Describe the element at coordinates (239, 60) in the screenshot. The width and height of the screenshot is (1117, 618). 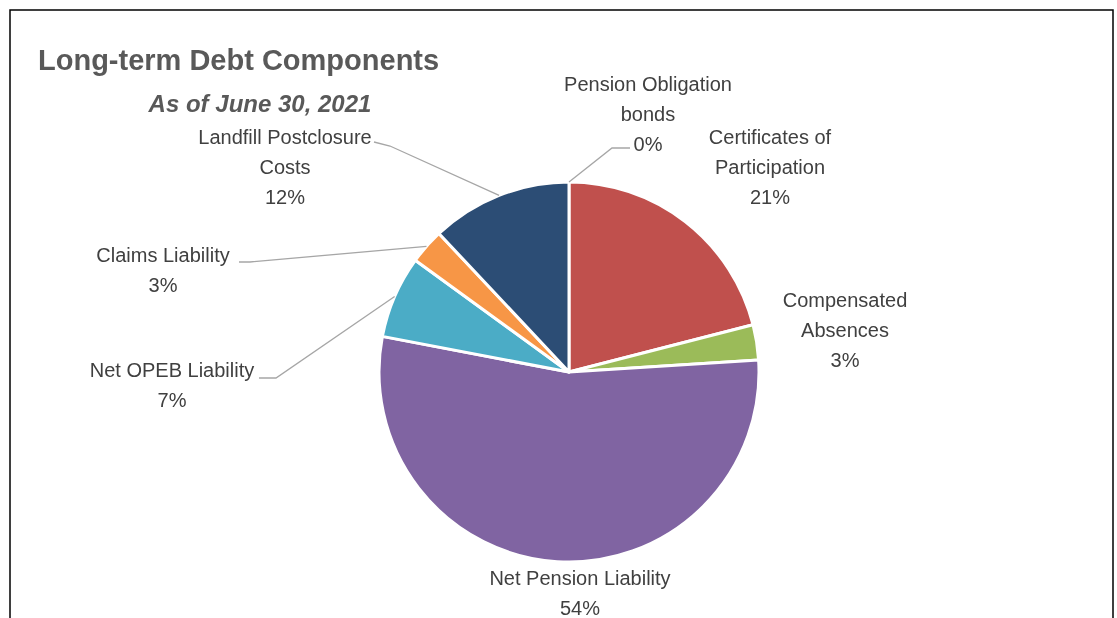
I see `chart-title: Long-term Debt Components` at that location.